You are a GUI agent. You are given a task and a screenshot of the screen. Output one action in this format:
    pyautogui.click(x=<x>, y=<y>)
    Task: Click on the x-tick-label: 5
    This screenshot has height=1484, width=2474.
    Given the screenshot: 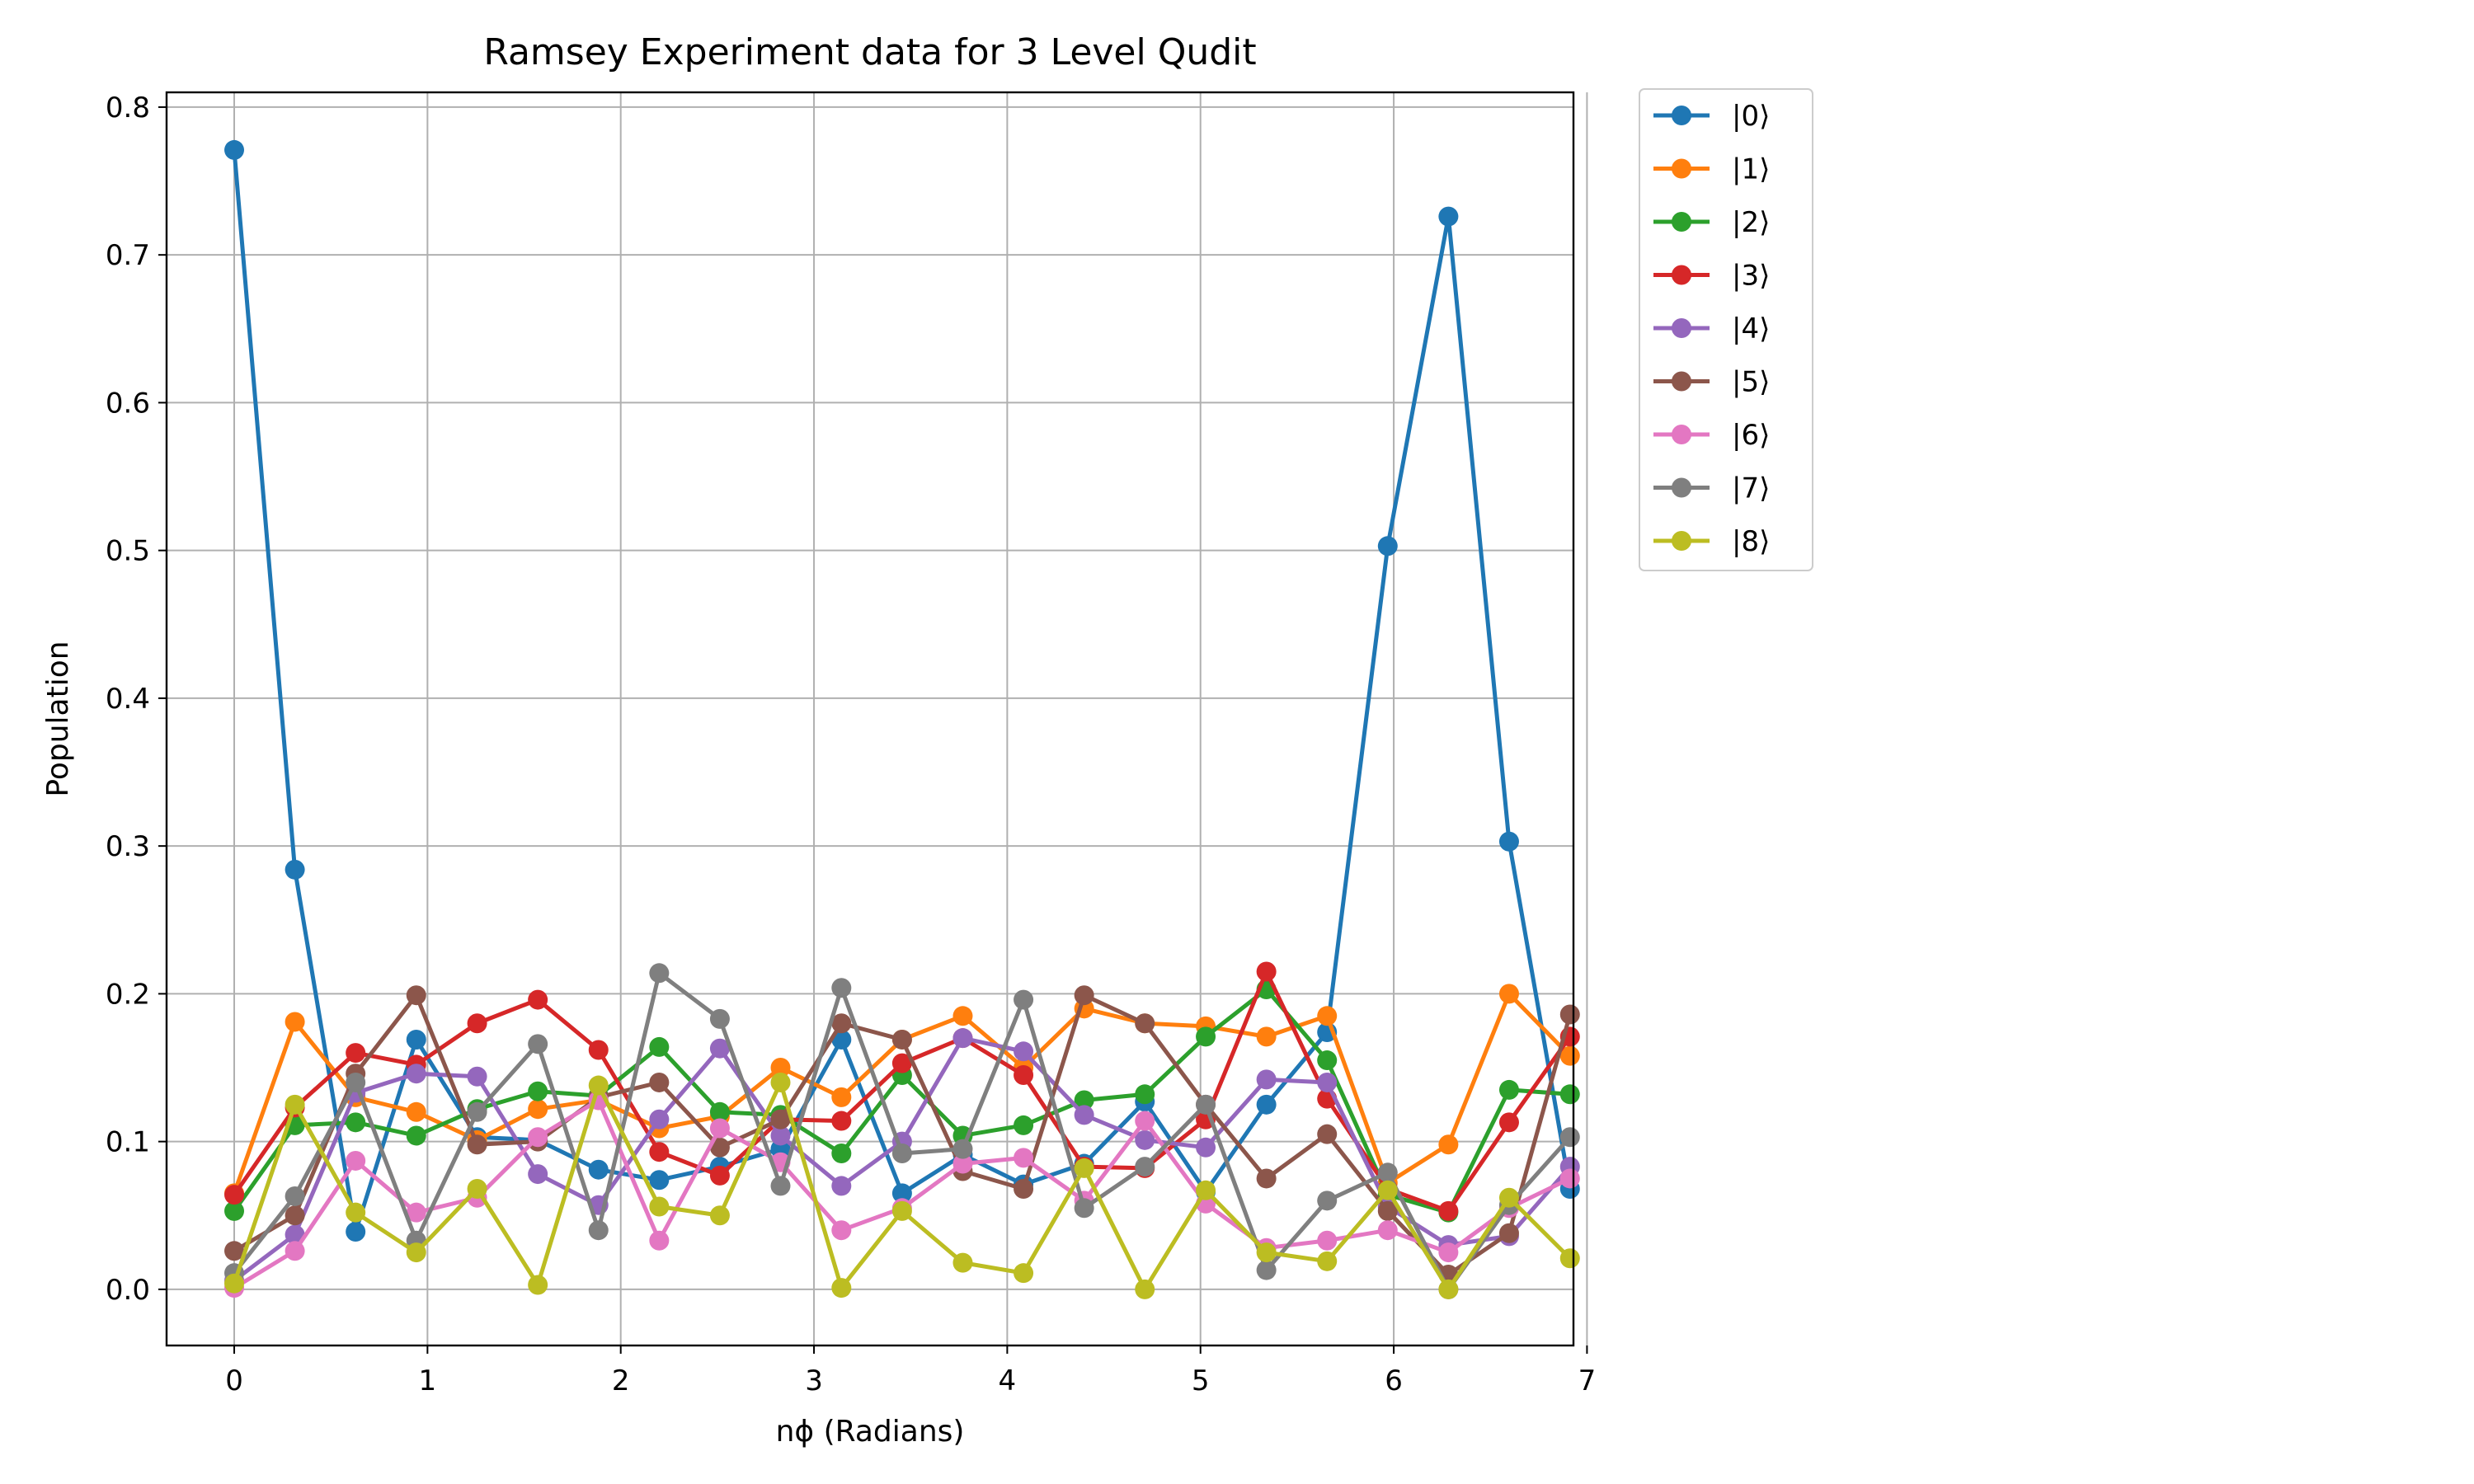 What is the action you would take?
    pyautogui.click(x=1201, y=1380)
    